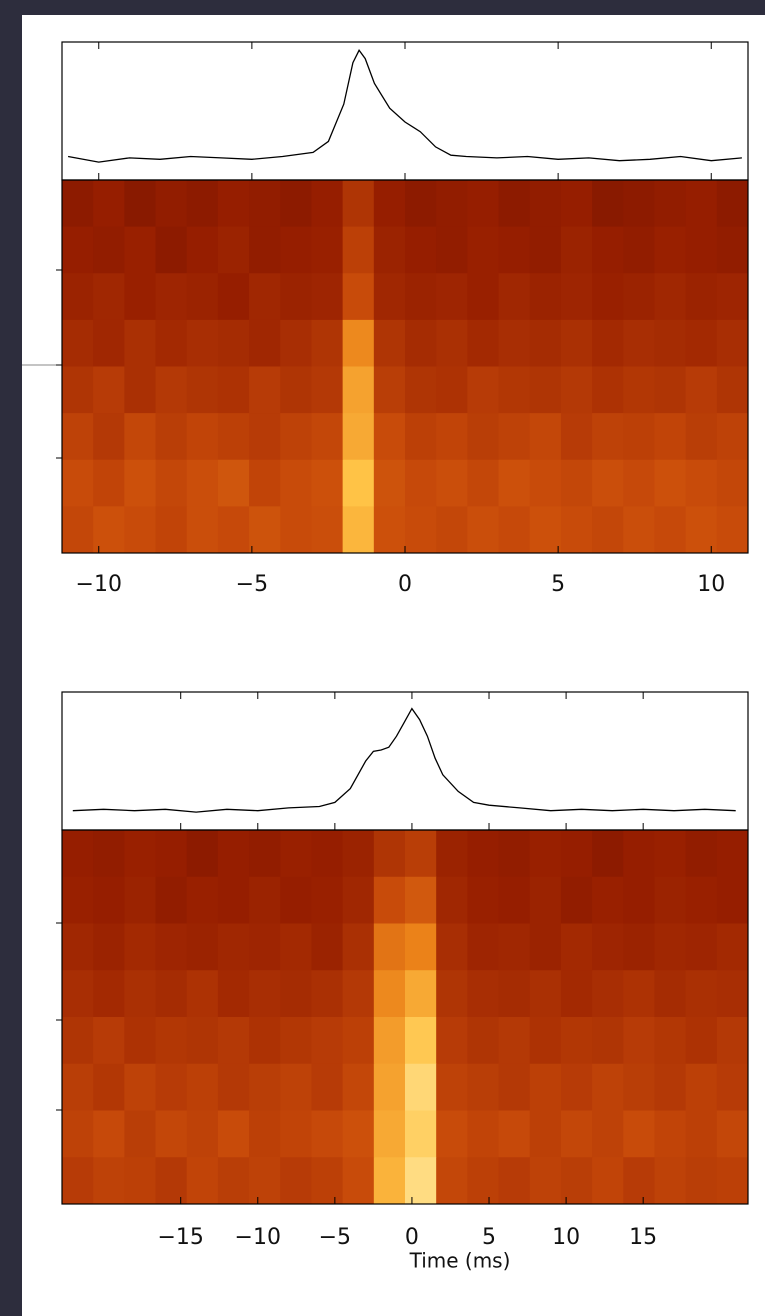 The height and width of the screenshot is (1316, 765). I want to click on x-tick-label: 5, so click(558, 584).